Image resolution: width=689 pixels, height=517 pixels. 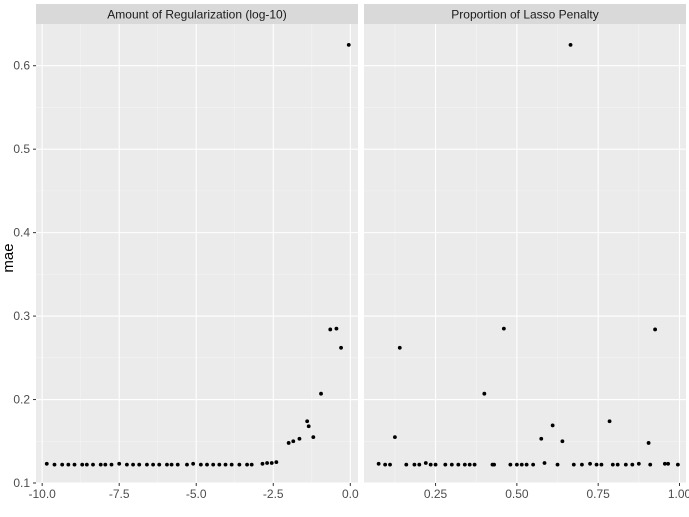 What do you see at coordinates (21, 400) in the screenshot?
I see `y-tick-label: 0.2` at bounding box center [21, 400].